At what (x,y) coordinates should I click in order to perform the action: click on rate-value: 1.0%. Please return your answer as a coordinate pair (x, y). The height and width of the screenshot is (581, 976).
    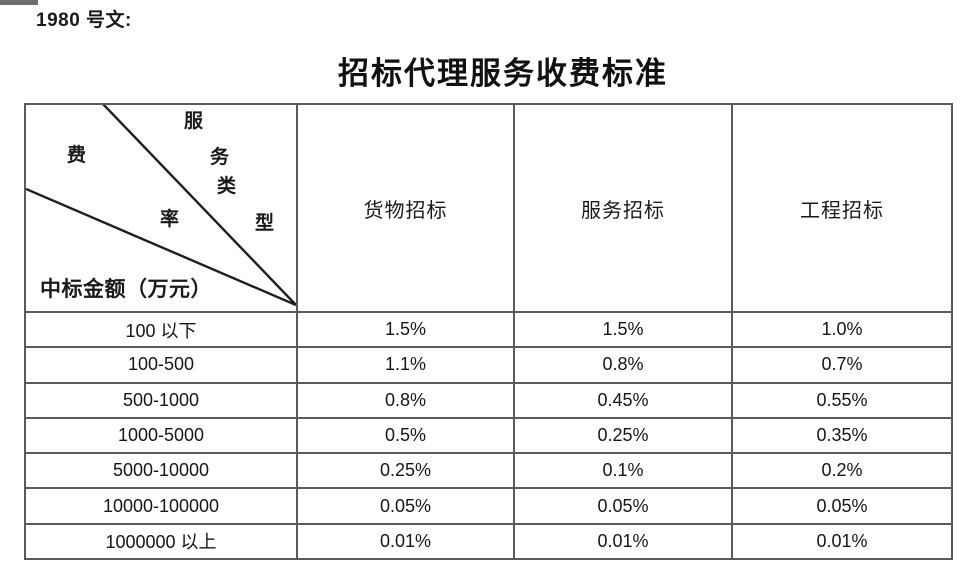
    Looking at the image, I should click on (843, 331).